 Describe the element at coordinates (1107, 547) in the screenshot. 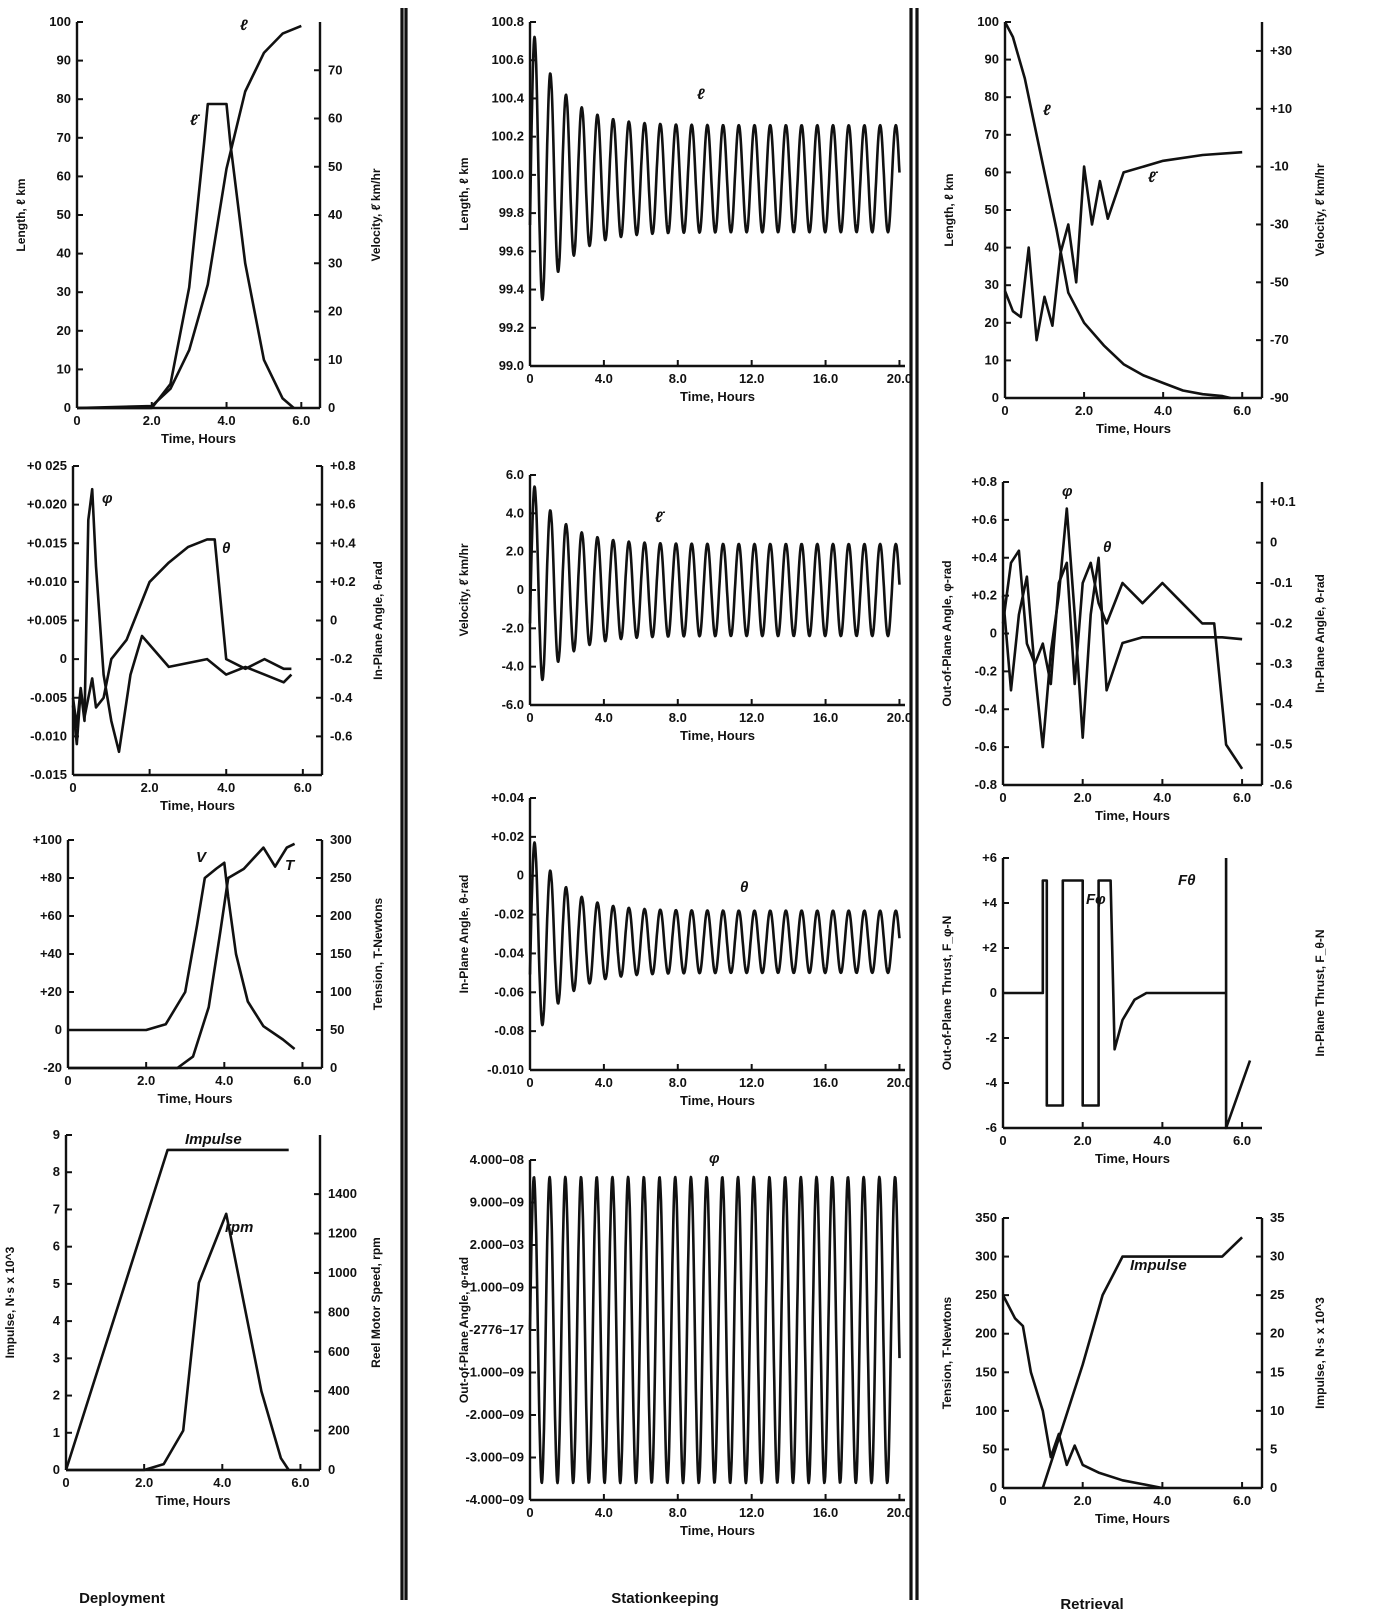

I see `series-label: θ` at that location.